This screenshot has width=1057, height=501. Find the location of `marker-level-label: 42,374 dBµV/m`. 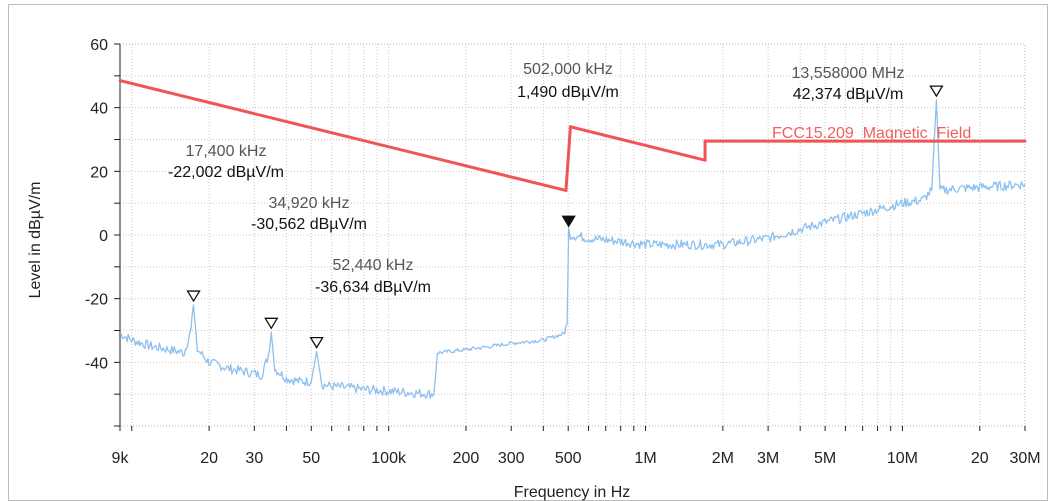

marker-level-label: 42,374 dBµV/m is located at coordinates (848, 94).